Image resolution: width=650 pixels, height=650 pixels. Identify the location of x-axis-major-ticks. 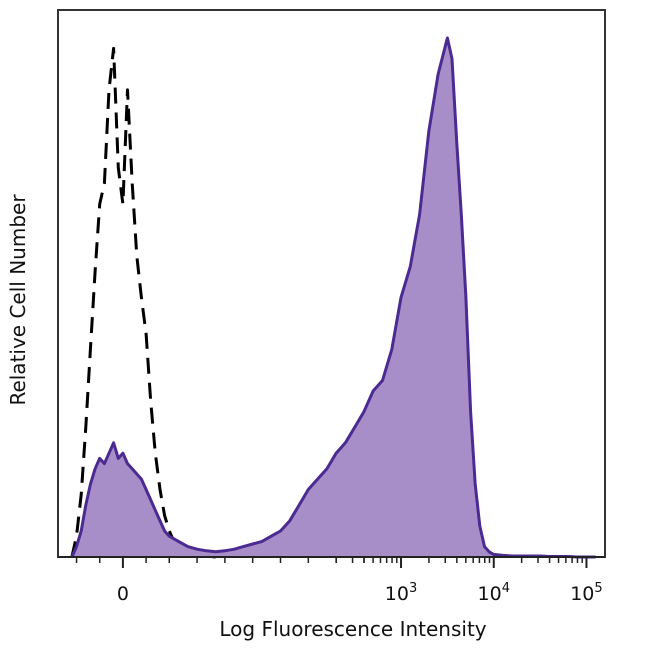
(354, 562).